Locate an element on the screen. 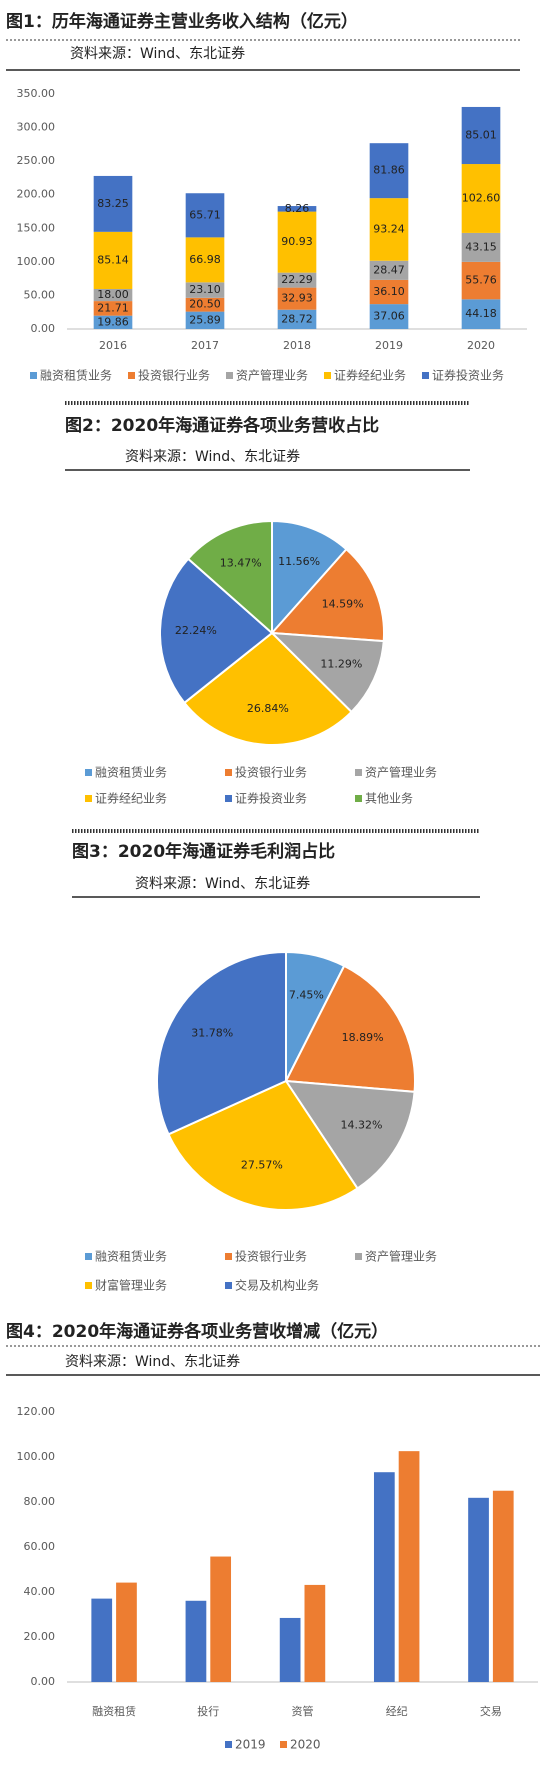 The width and height of the screenshot is (550, 1769). data-label: 22.24% is located at coordinates (196, 630).